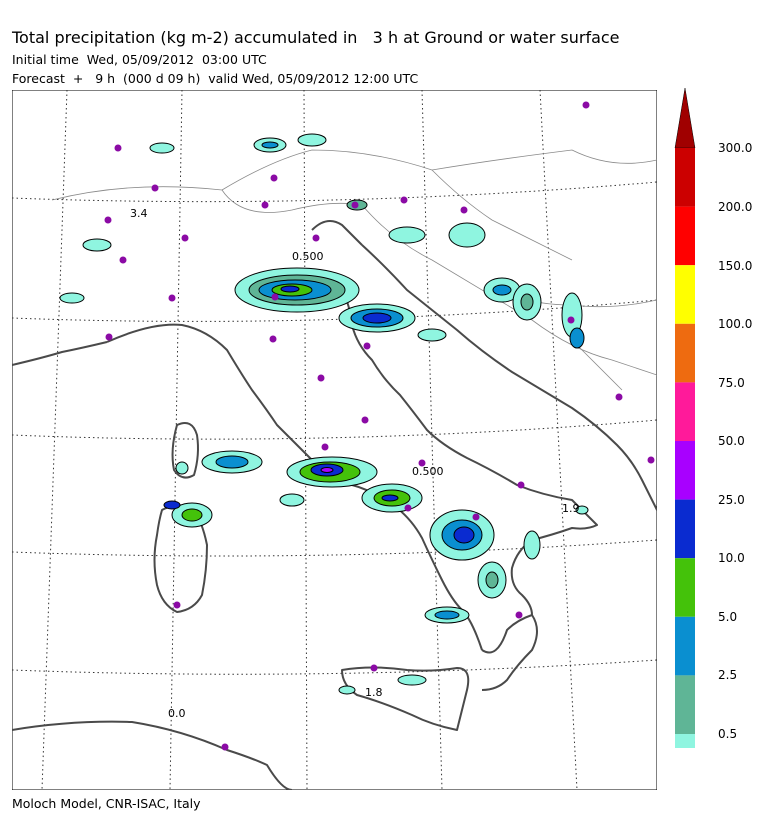 This screenshot has width=760, height=828. I want to click on colorbar-label: 25.0, so click(731, 500).